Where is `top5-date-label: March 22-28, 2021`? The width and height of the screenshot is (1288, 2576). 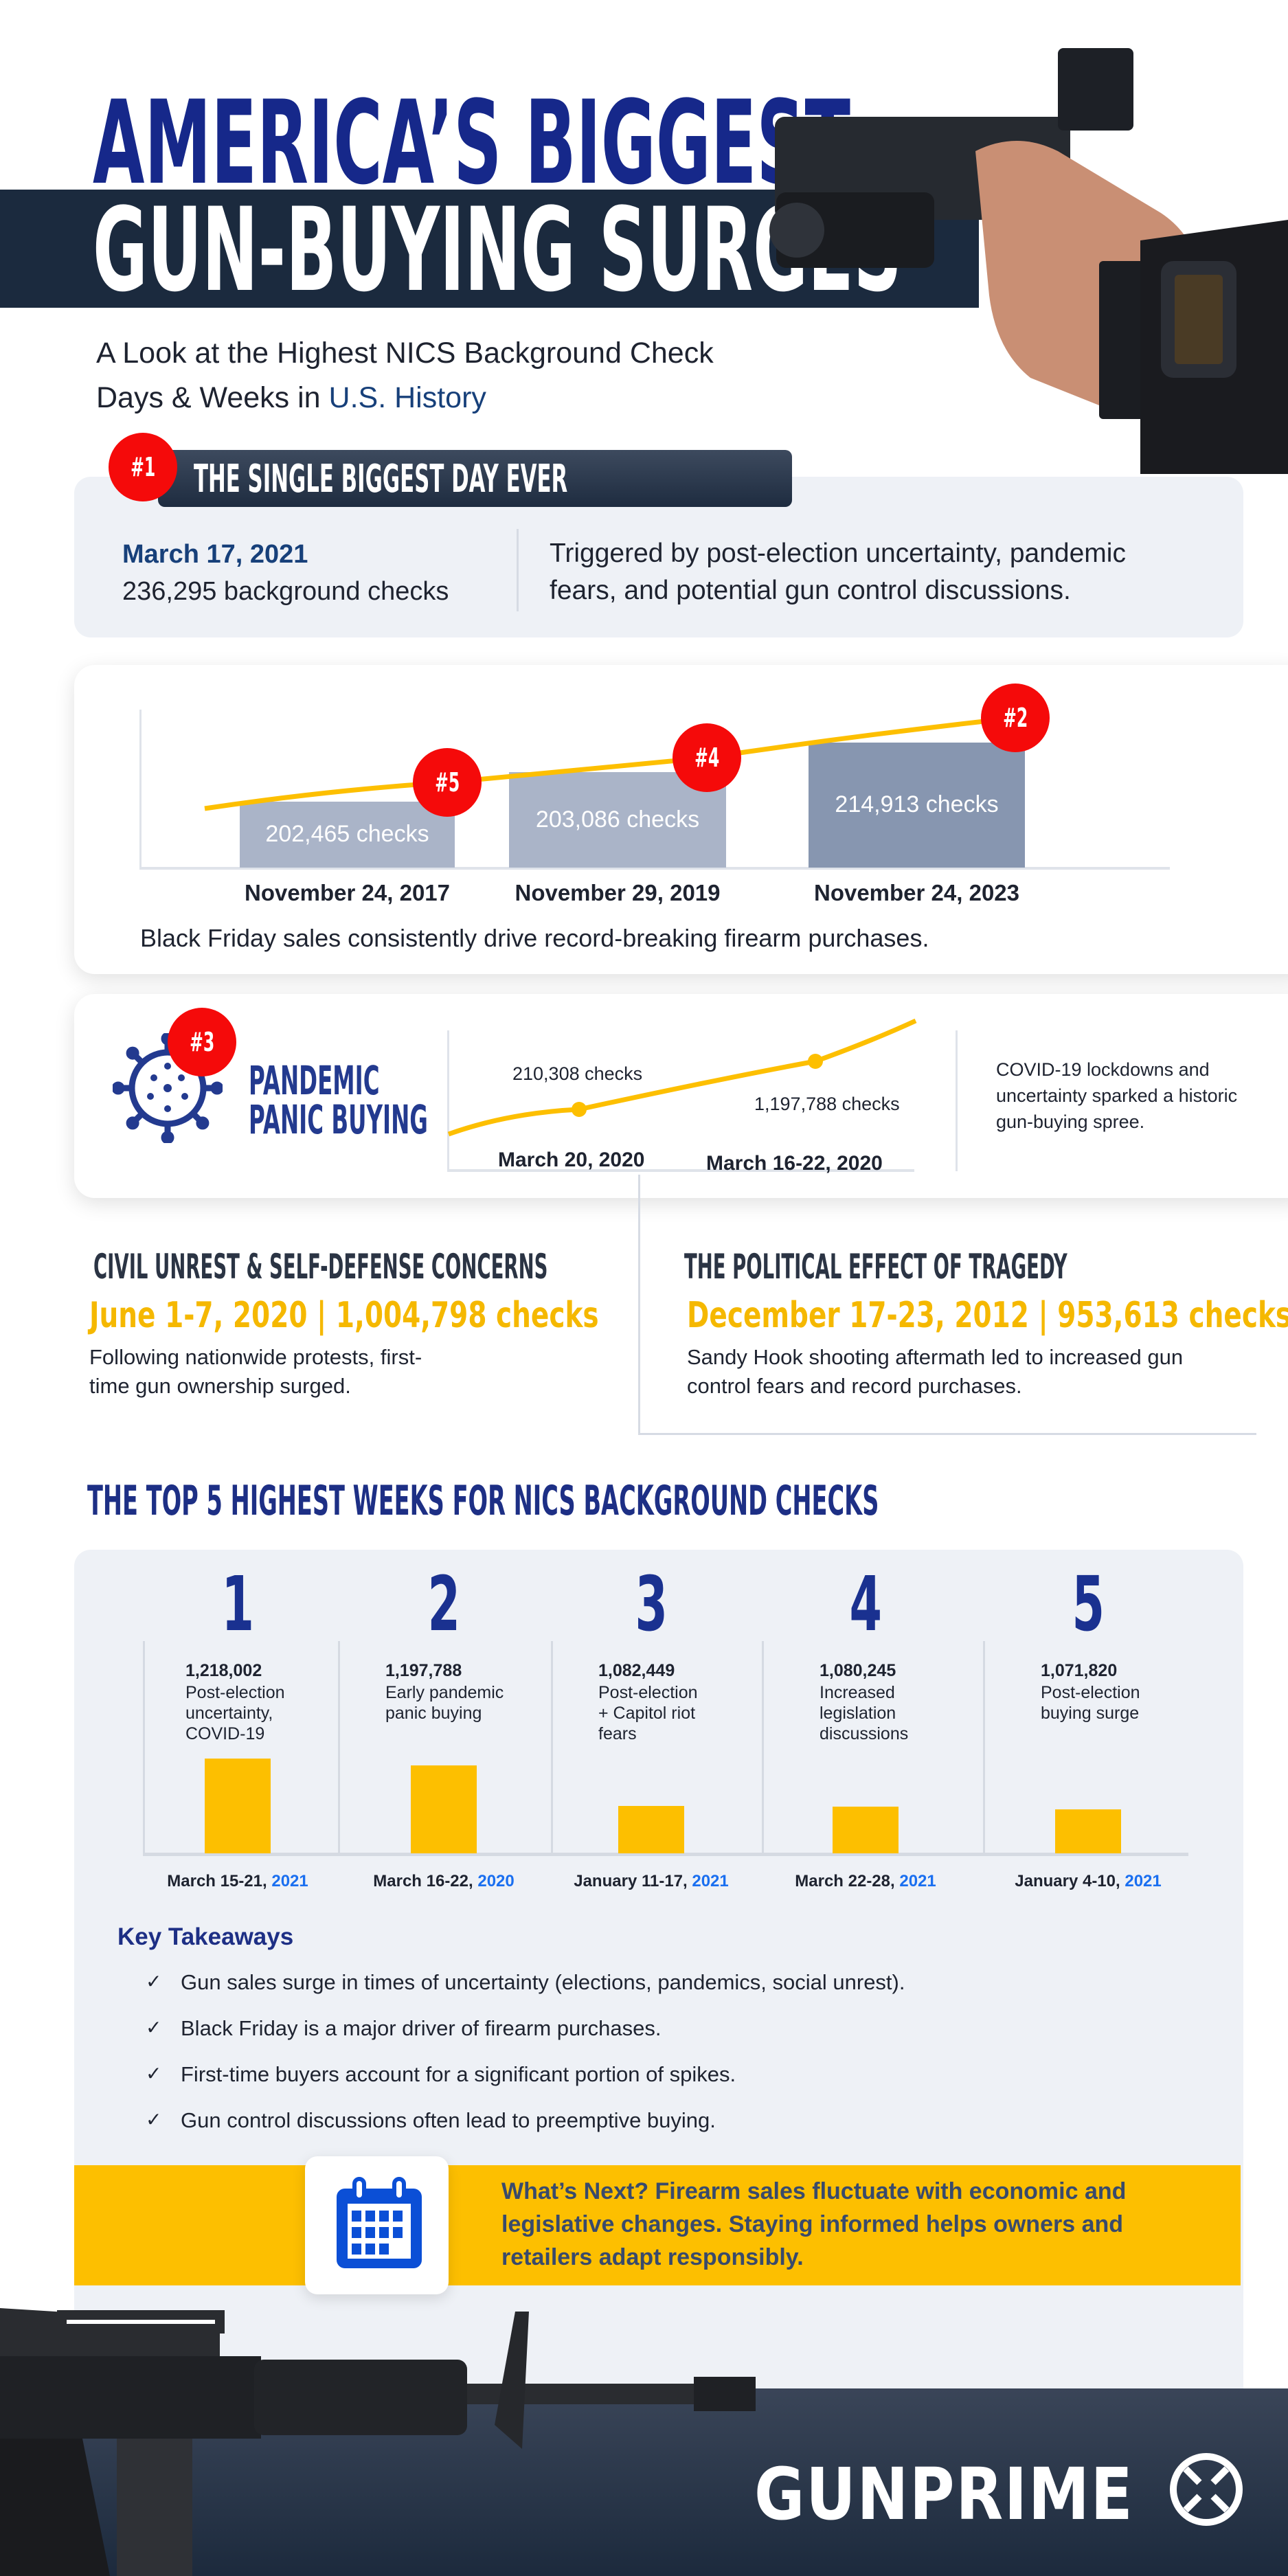
top5-date-label: March 22-28, 2021 is located at coordinates (865, 1881).